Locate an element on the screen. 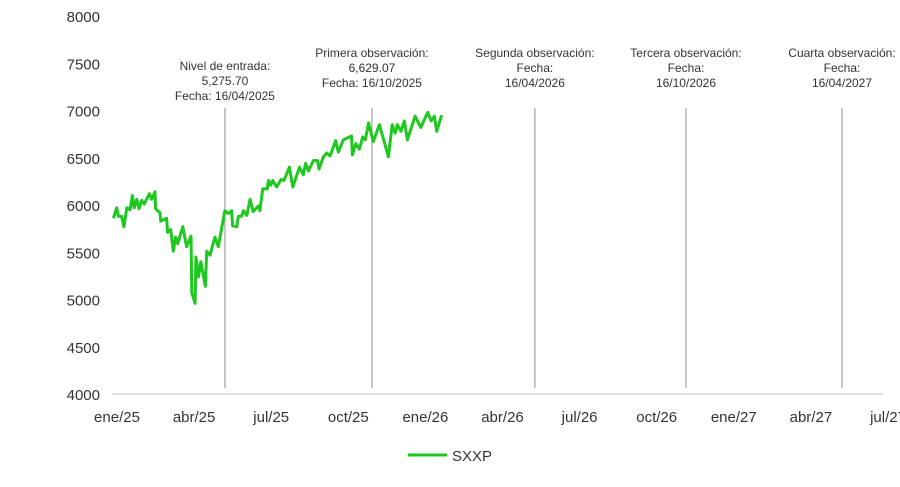  annotation-text: Segunda observación: is located at coordinates (534, 53).